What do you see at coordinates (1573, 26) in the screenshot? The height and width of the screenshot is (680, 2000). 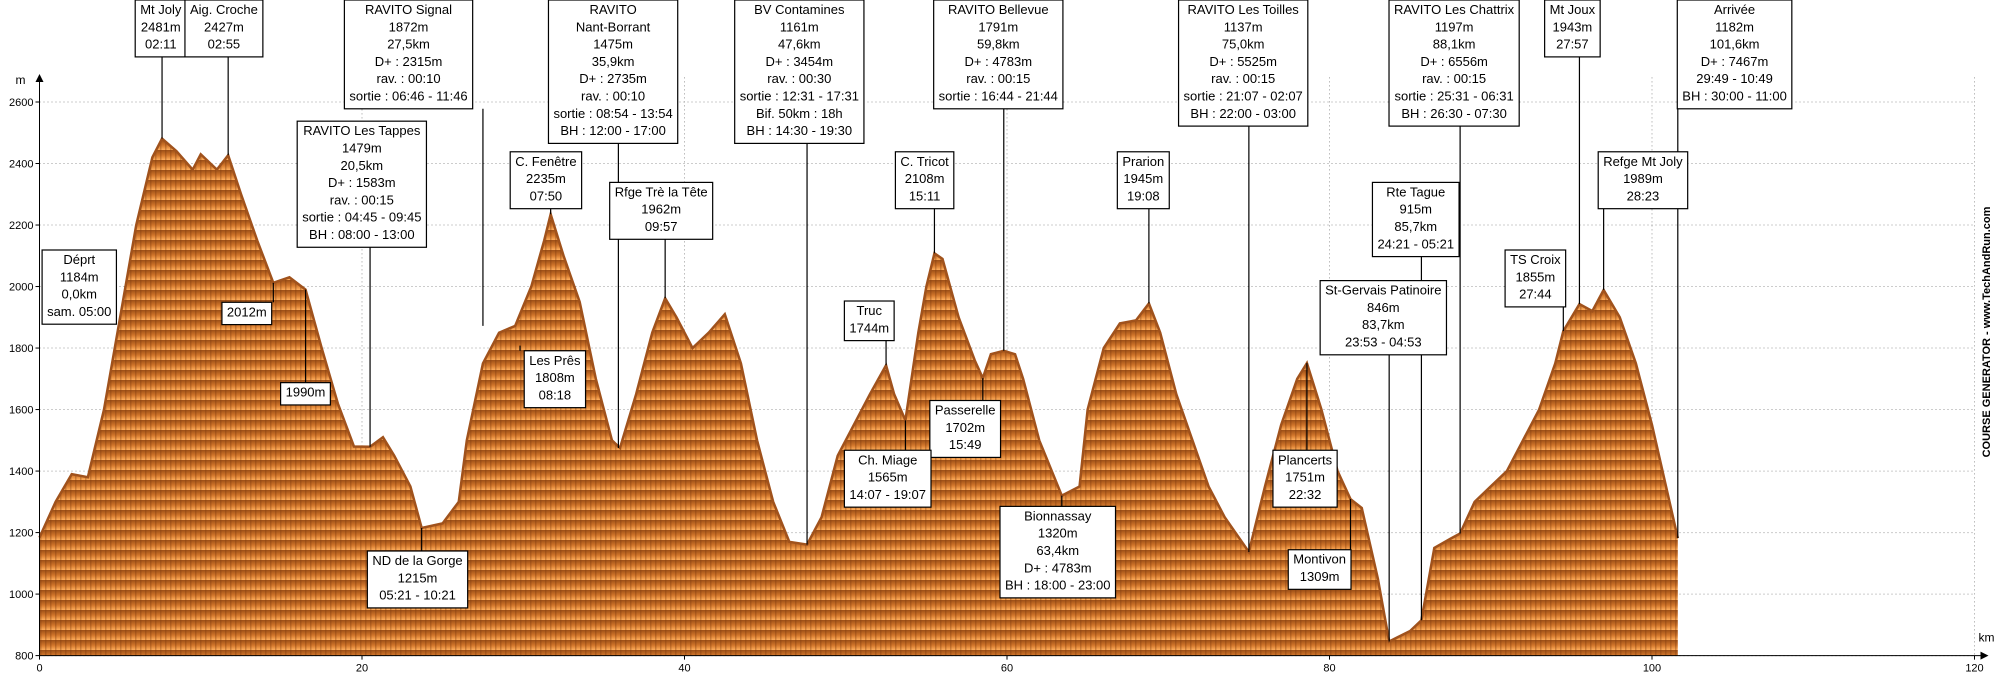 I see `waypoint-text: 1943m` at bounding box center [1573, 26].